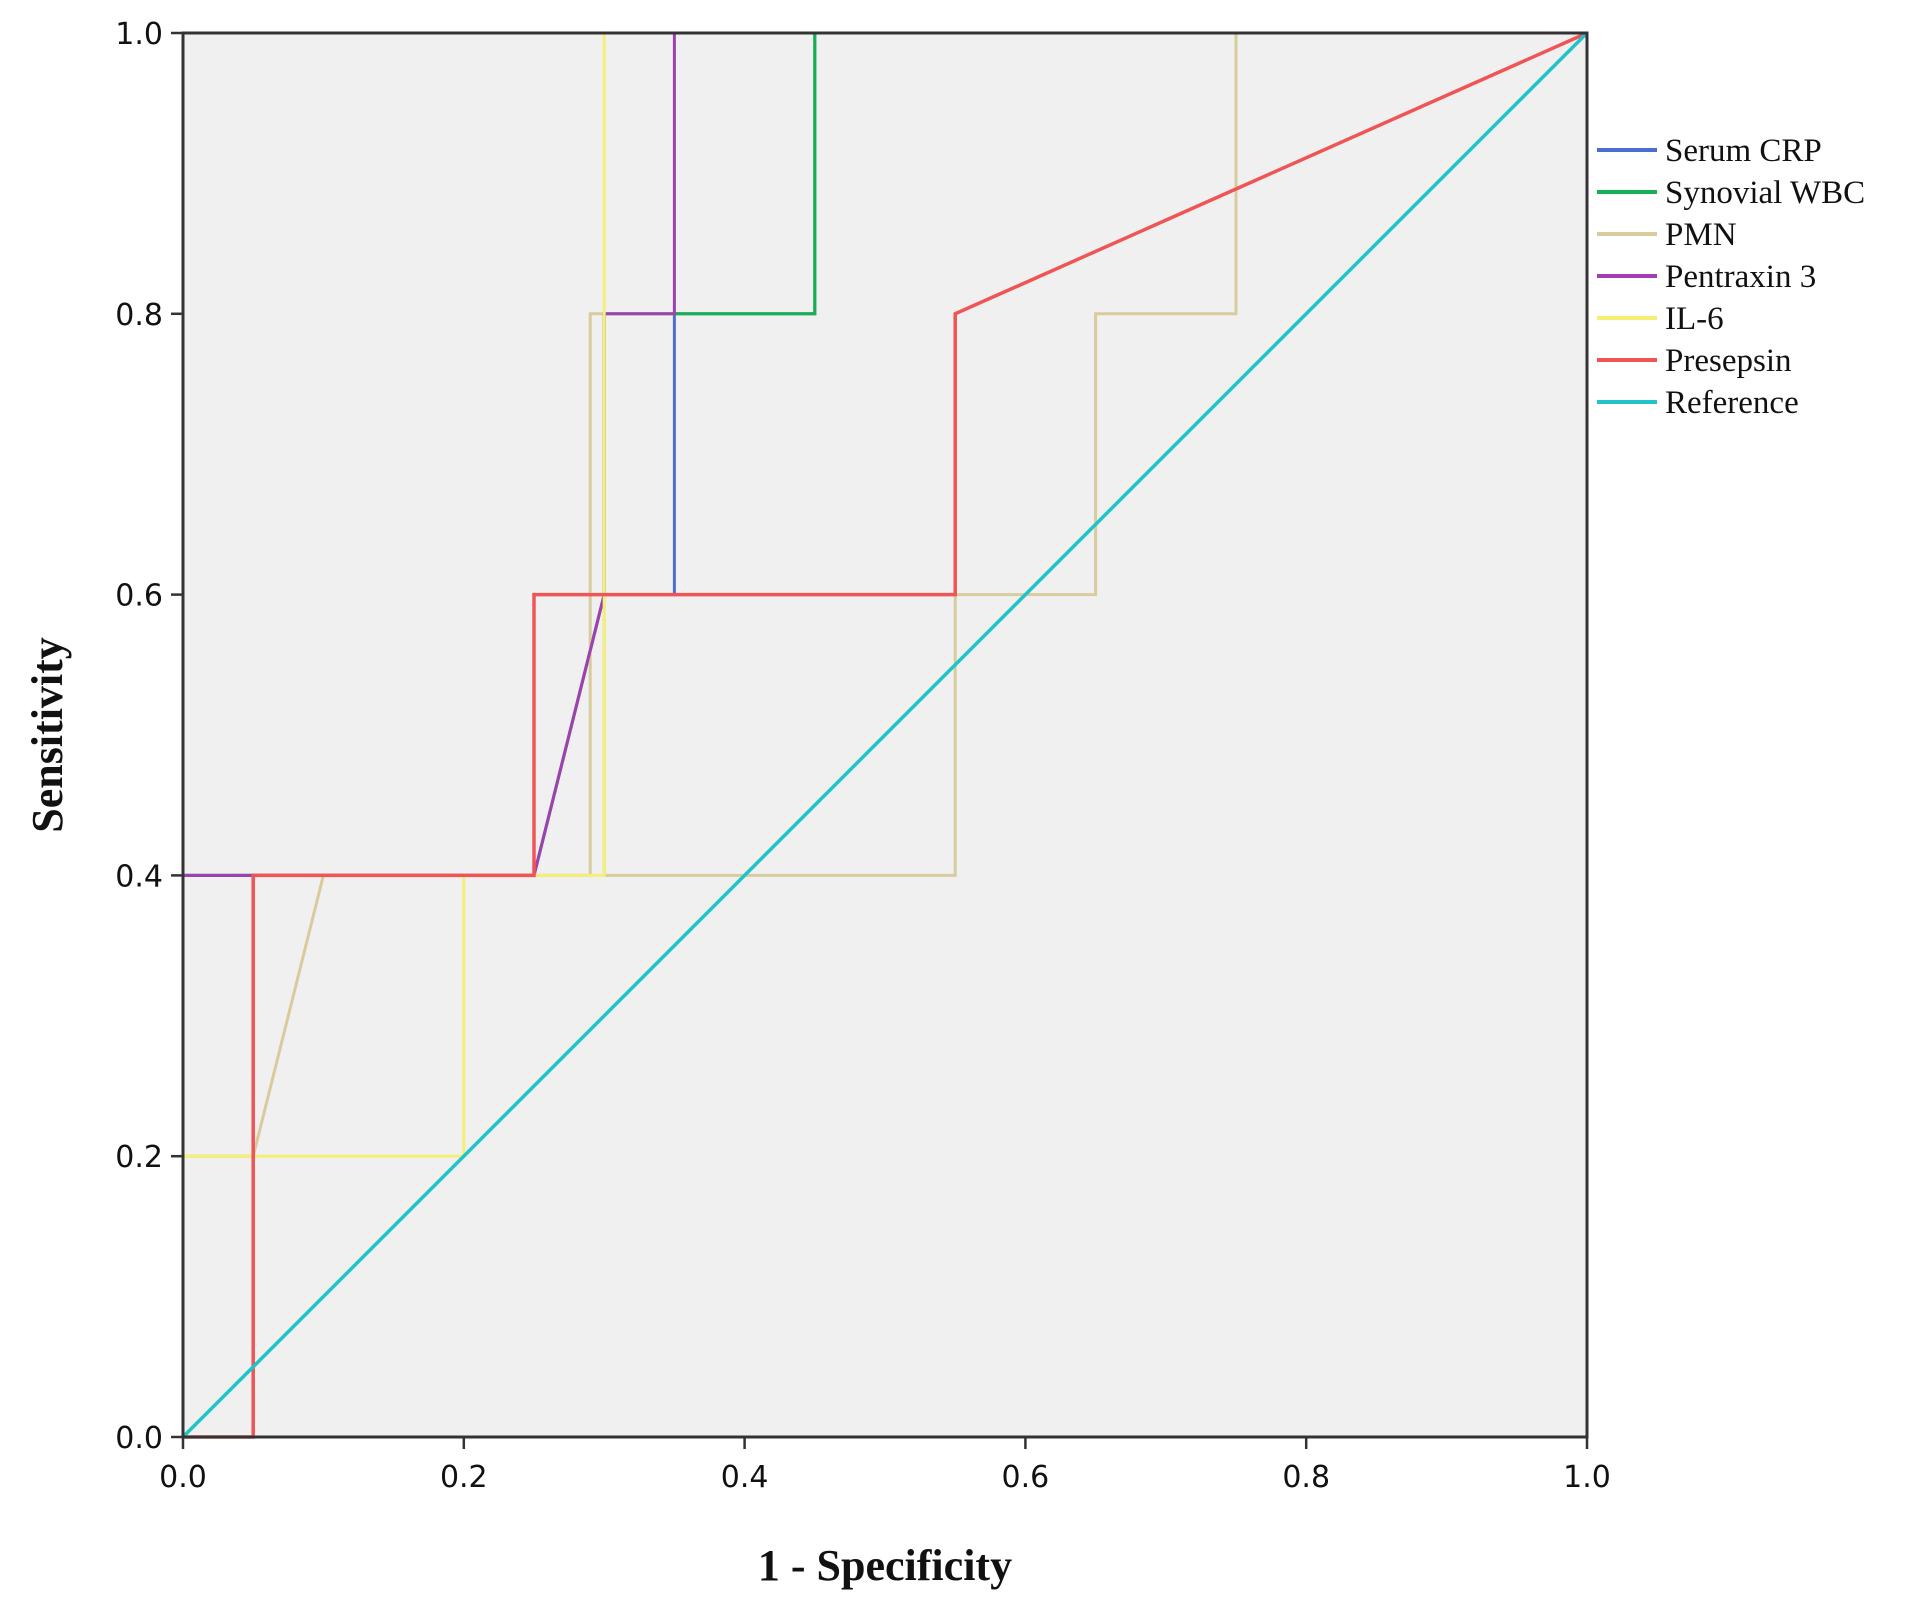 This screenshot has height=1605, width=1913. I want to click on y-tick-label: 0.4, so click(139, 876).